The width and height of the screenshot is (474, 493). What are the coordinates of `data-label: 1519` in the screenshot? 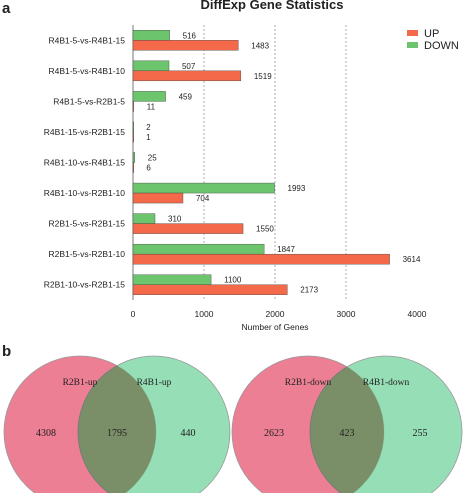 It's located at (263, 76).